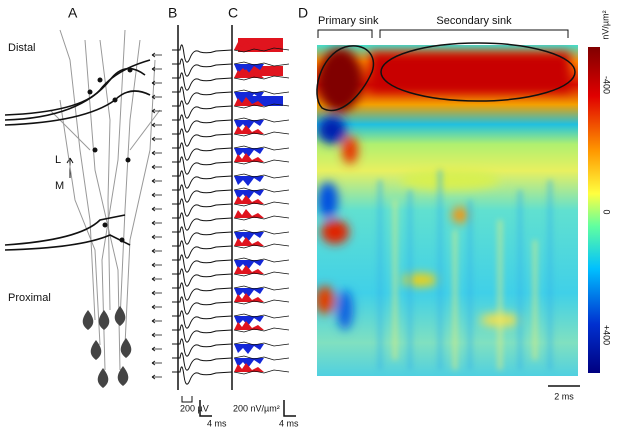  What do you see at coordinates (187, 399) in the screenshot?
I see `stim-bracket` at bounding box center [187, 399].